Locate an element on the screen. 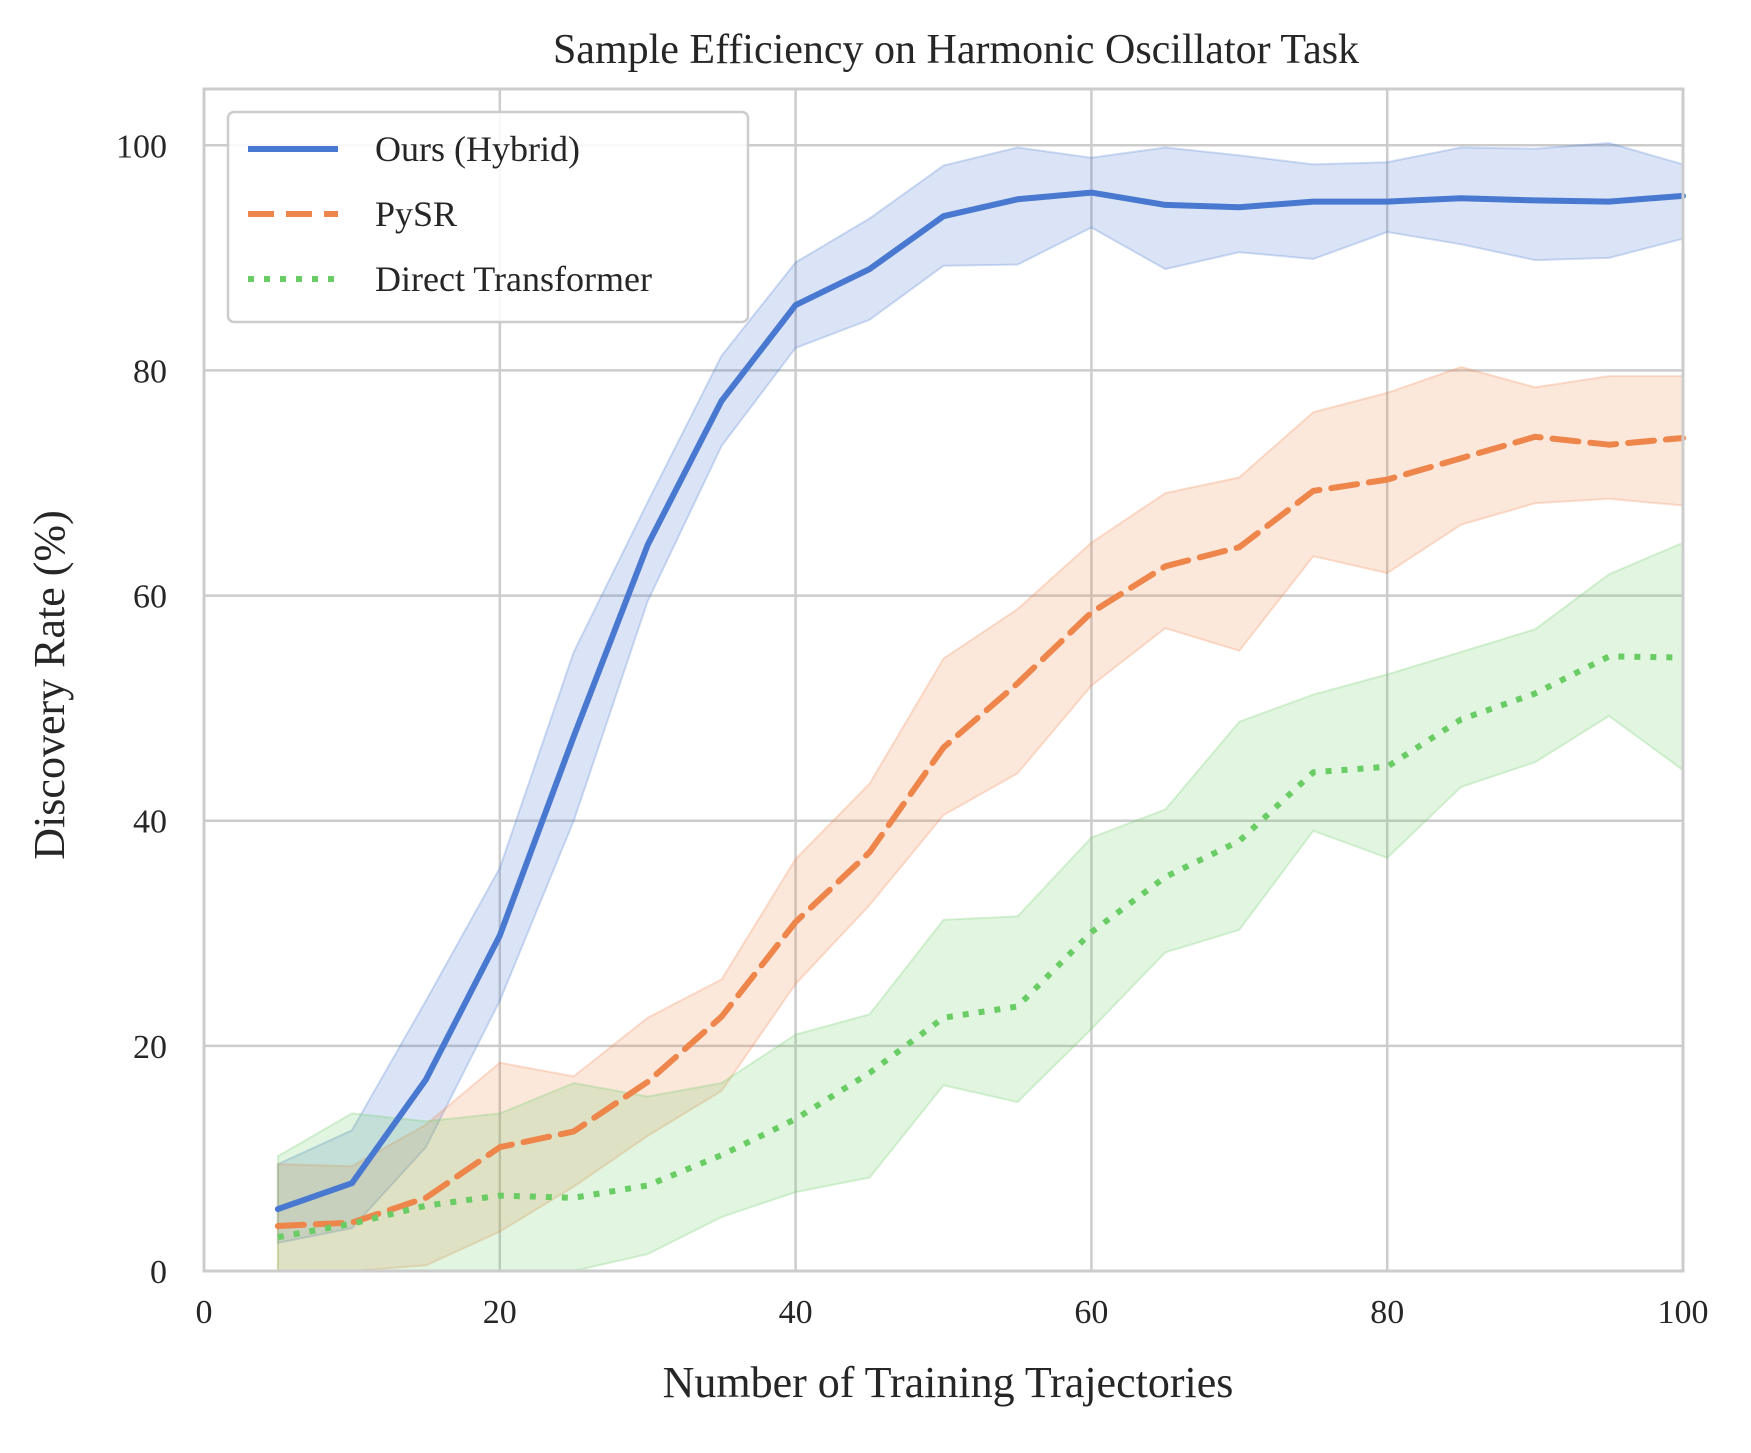  legend-label-direct-transformer: Direct Transformer is located at coordinates (513, 279).